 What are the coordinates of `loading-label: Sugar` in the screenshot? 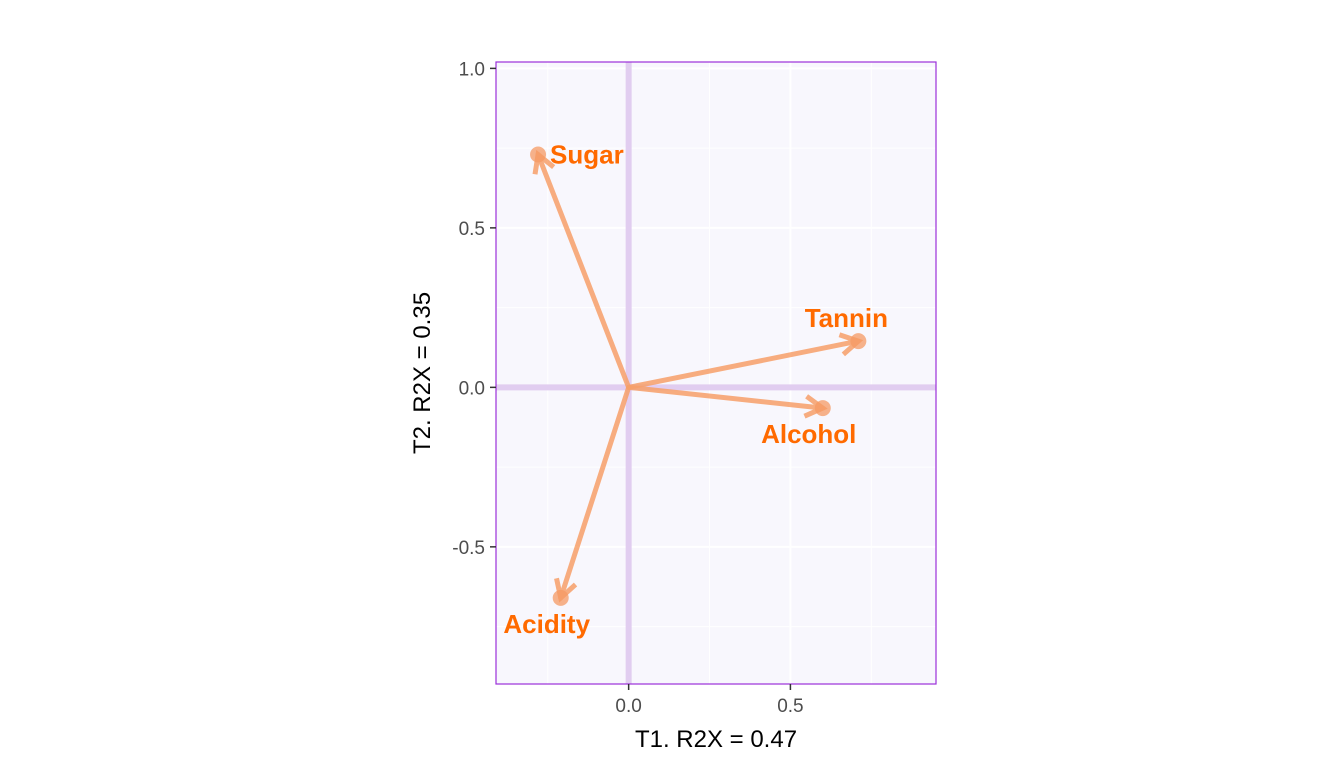 It's located at (587, 155).